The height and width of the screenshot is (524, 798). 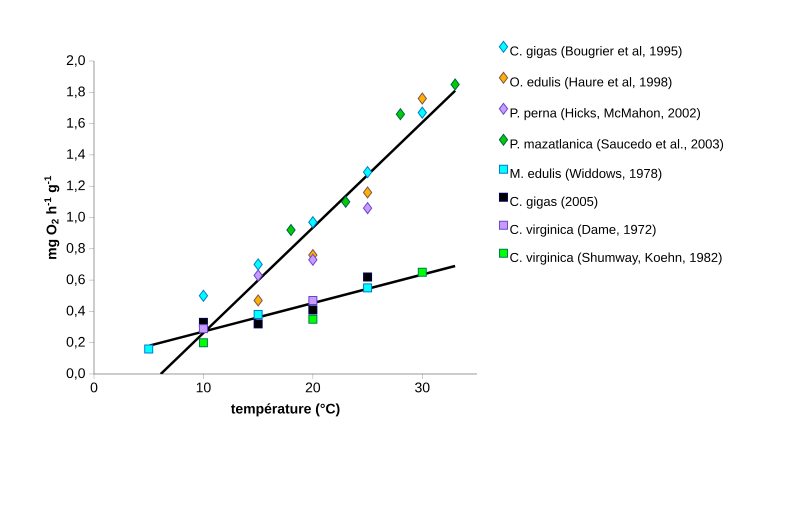 What do you see at coordinates (616, 258) in the screenshot?
I see `legend-label: C. virginica (Shumway, Koehn, 1982)` at bounding box center [616, 258].